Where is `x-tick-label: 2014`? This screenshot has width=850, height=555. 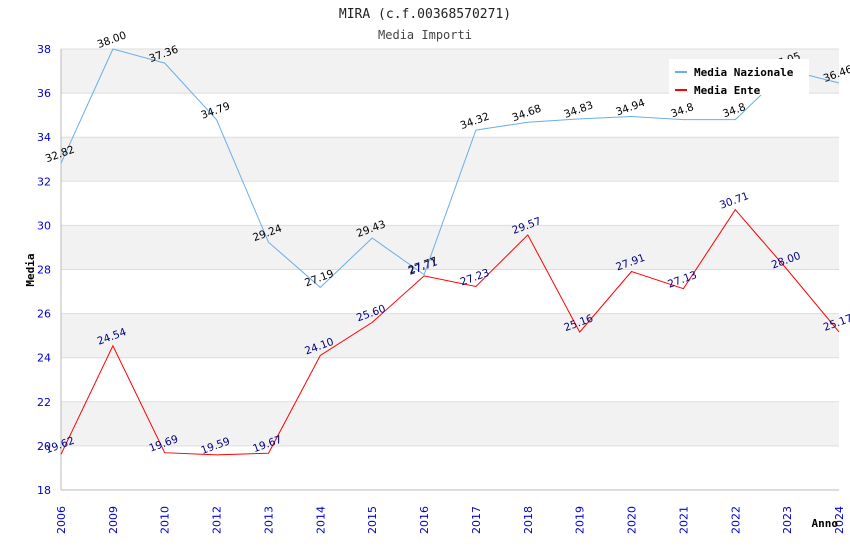
x-tick-label: 2014 is located at coordinates (320, 520).